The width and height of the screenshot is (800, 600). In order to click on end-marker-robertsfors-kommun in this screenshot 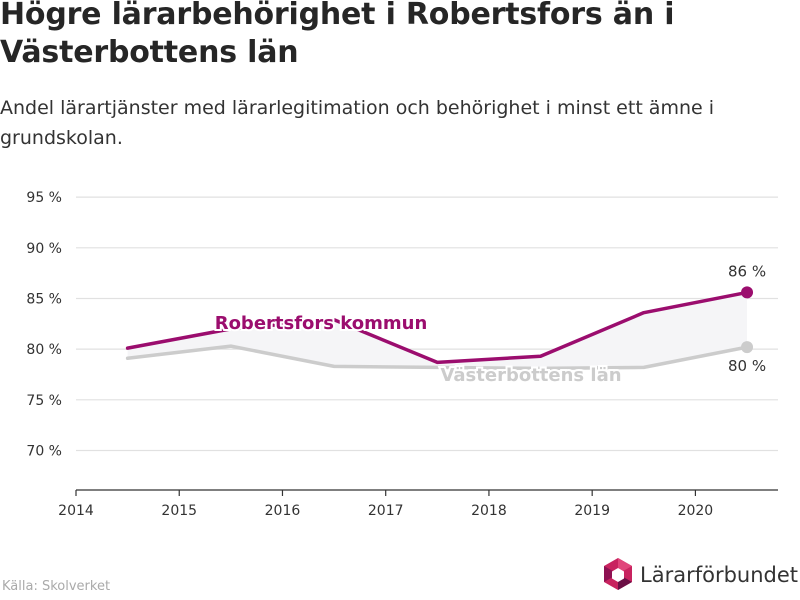, I will do `click(747, 292)`.